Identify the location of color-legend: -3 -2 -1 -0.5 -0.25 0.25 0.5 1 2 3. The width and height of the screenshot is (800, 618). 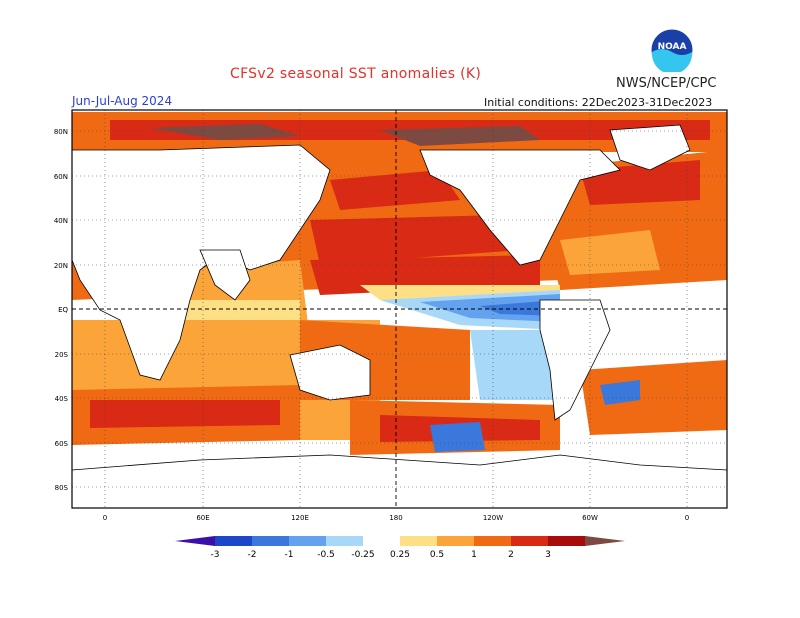
(400, 548).